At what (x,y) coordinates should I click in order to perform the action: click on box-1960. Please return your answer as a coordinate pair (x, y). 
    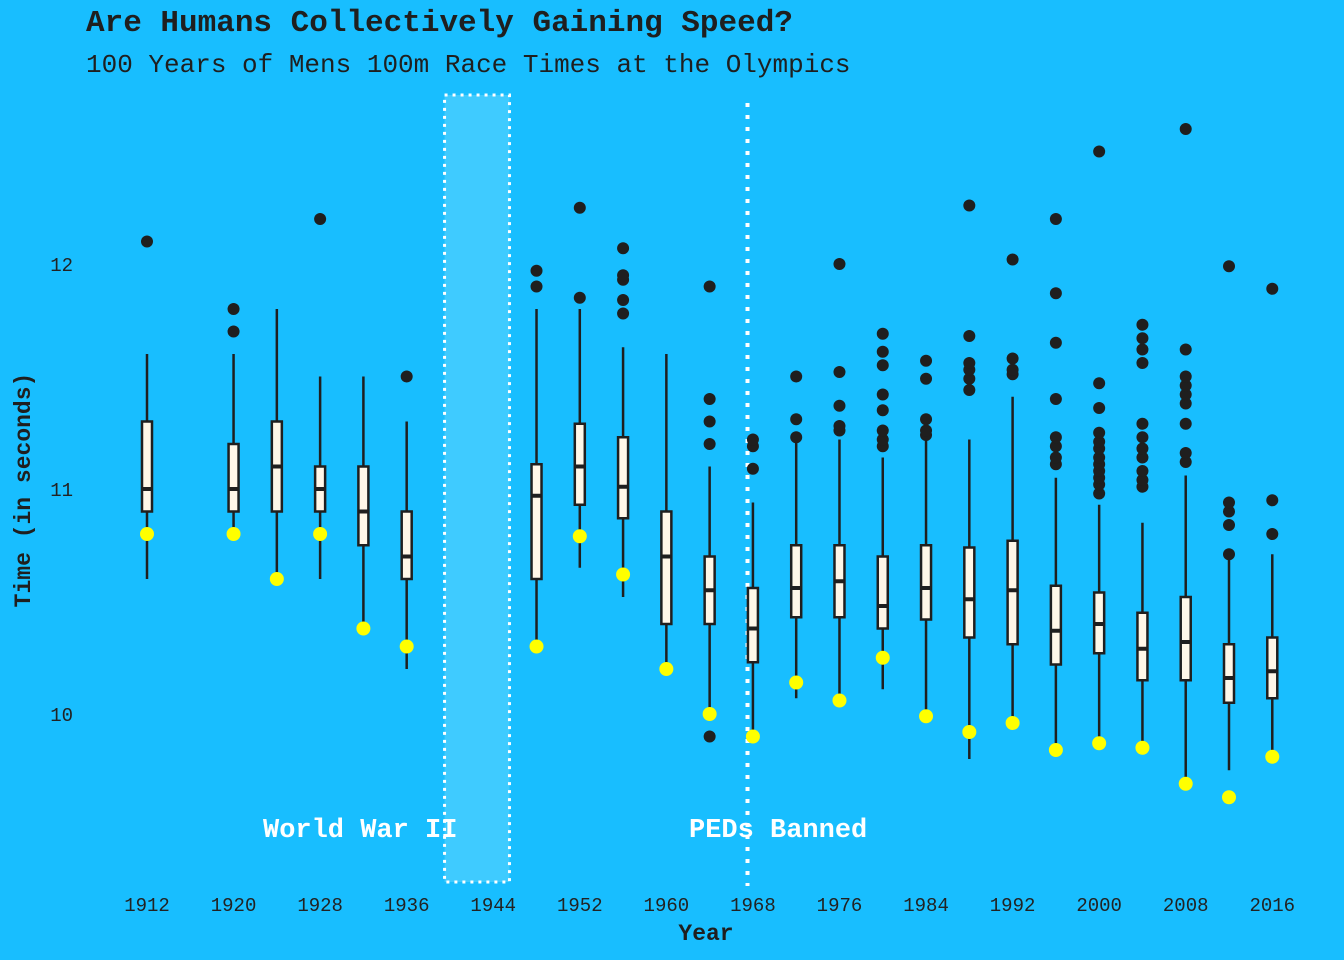
    Looking at the image, I should click on (666, 515).